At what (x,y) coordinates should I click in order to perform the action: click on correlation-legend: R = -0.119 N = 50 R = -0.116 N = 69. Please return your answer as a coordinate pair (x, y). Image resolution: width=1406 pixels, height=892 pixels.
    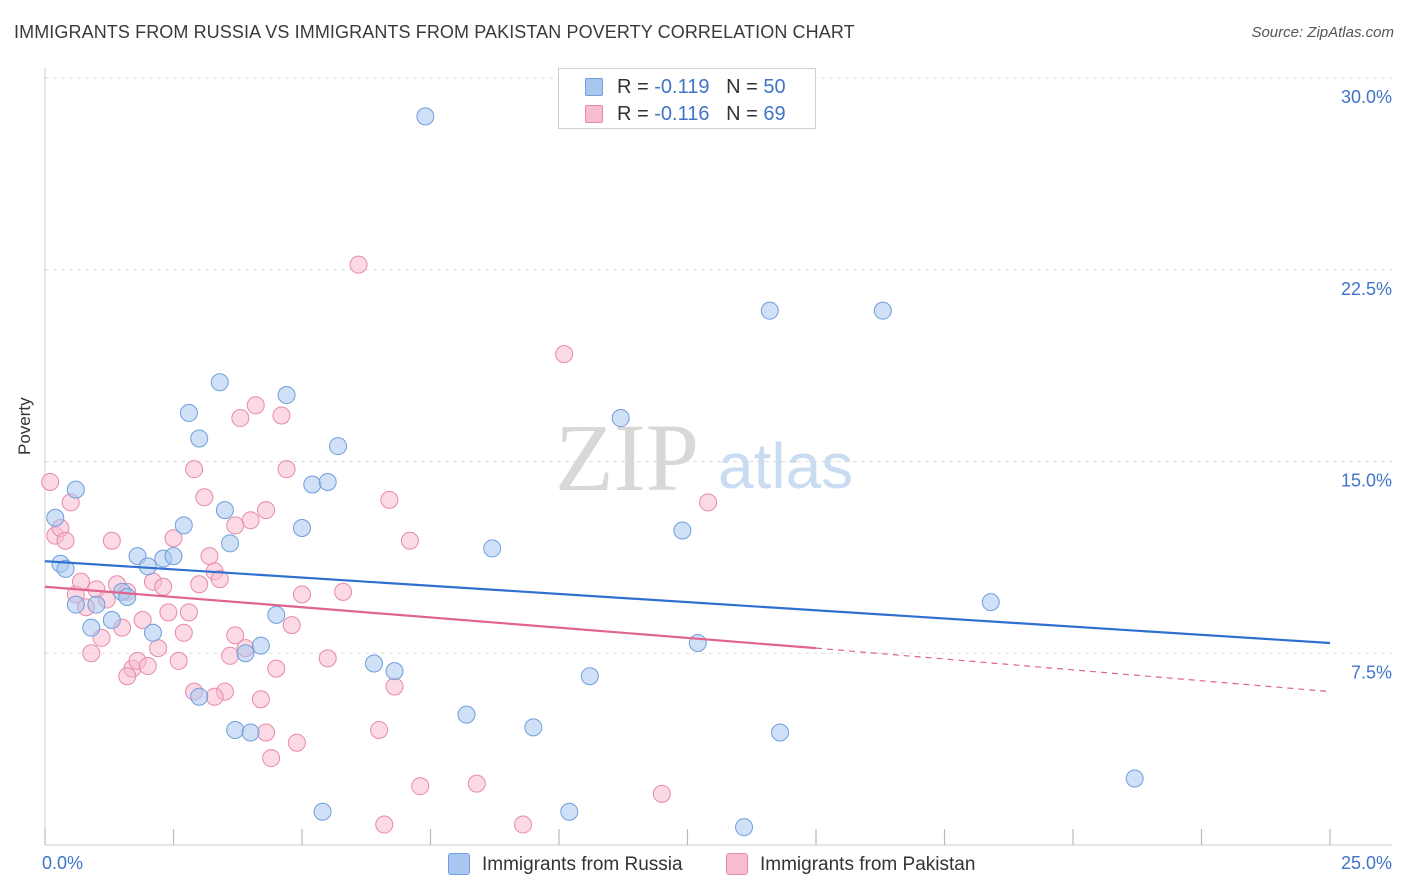
    Looking at the image, I should click on (687, 98).